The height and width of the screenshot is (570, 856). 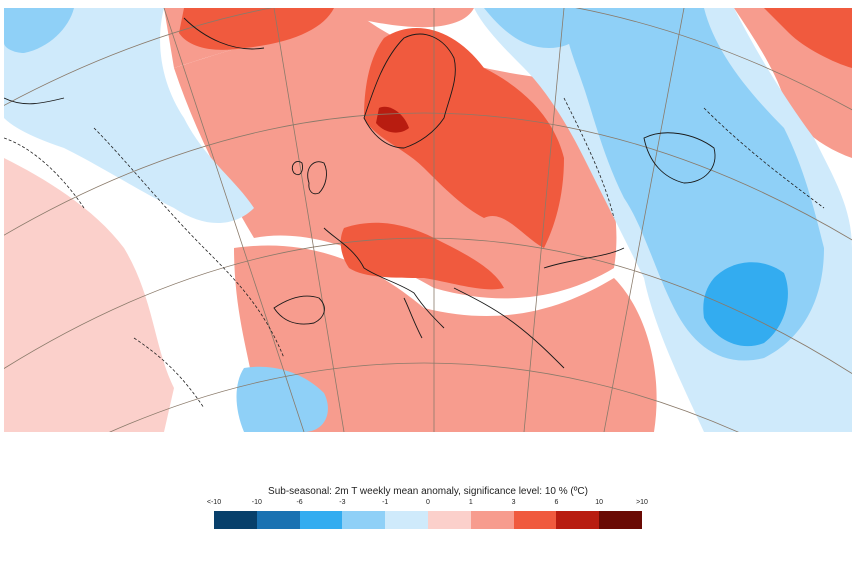 What do you see at coordinates (513, 502) in the screenshot?
I see `legend-tick-label: 3` at bounding box center [513, 502].